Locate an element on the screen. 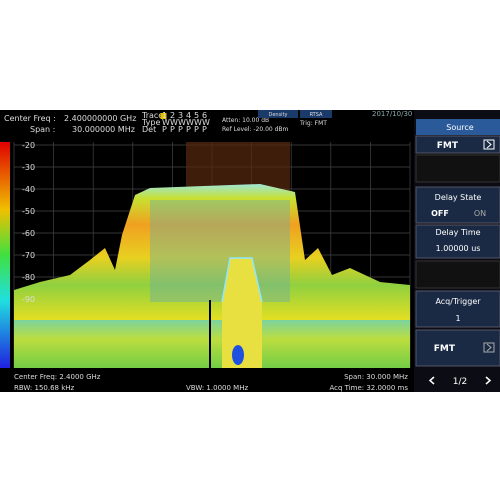  center-freq-value: 2.400000000 GHz is located at coordinates (100, 118).